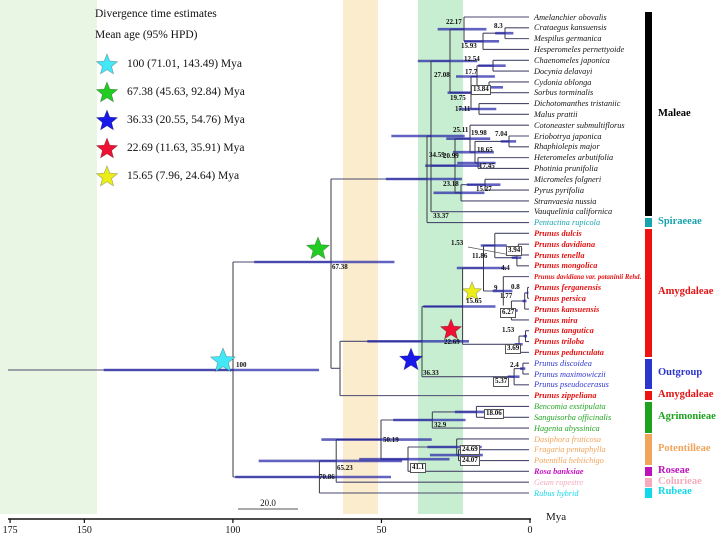 The height and width of the screenshot is (537, 716). What do you see at coordinates (648, 374) in the screenshot?
I see `clade-bar-outgroup` at bounding box center [648, 374].